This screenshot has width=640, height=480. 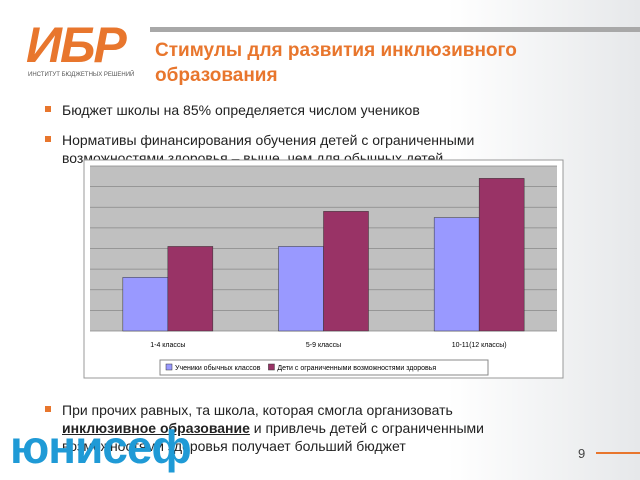 I want to click on x-tick-label: 1-4 классы, so click(x=167, y=345).